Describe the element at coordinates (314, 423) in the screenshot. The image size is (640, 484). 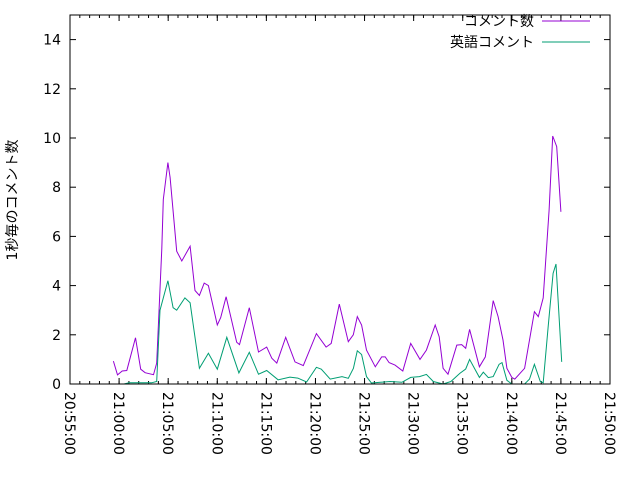
I see `x-tick-label: 21:20:00` at that location.